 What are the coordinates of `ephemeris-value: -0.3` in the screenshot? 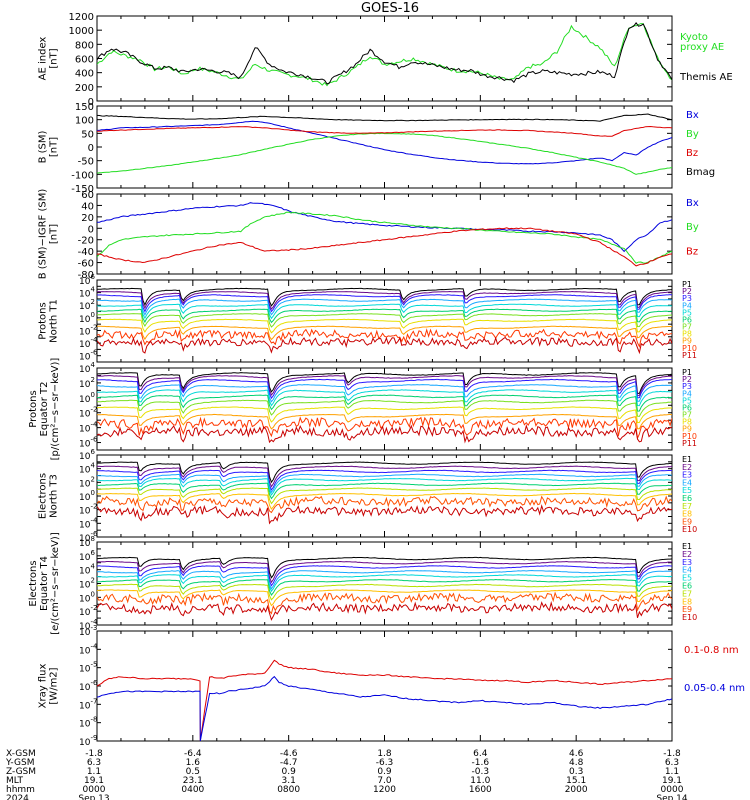 It's located at (481, 772).